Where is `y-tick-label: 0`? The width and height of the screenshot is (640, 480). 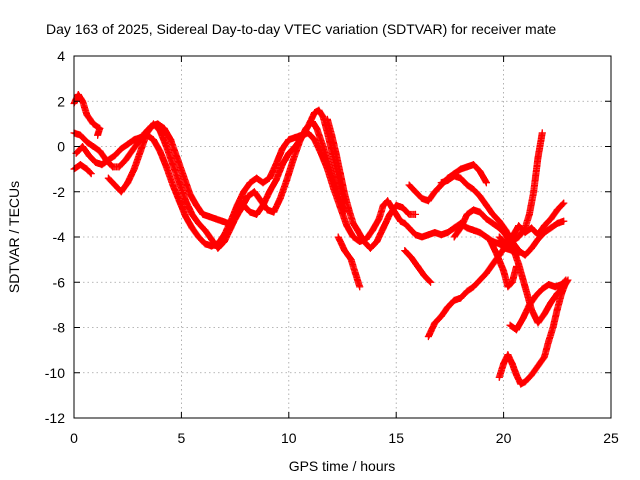
y-tick-label: 0 is located at coordinates (61, 147).